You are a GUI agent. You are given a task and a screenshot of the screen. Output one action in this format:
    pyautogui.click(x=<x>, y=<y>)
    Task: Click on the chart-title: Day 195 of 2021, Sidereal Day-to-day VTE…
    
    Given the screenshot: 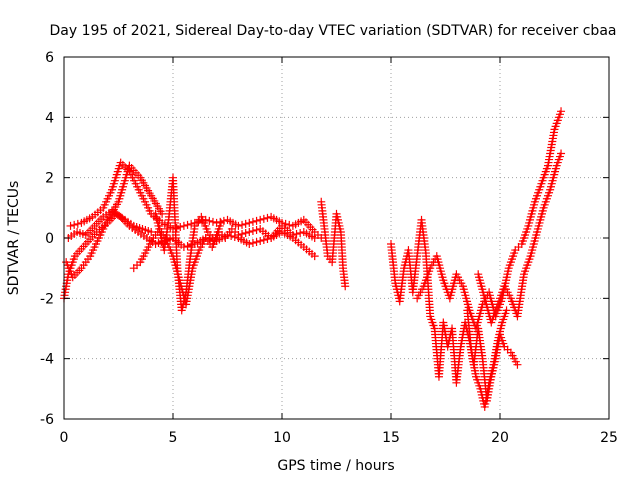 What is the action you would take?
    pyautogui.click(x=333, y=31)
    